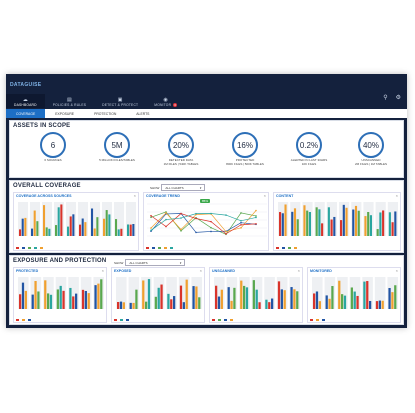  What do you see at coordinates (60, 261) in the screenshot?
I see `exposure-title: EXPOSURE AND PROTECTION` at bounding box center [60, 261].